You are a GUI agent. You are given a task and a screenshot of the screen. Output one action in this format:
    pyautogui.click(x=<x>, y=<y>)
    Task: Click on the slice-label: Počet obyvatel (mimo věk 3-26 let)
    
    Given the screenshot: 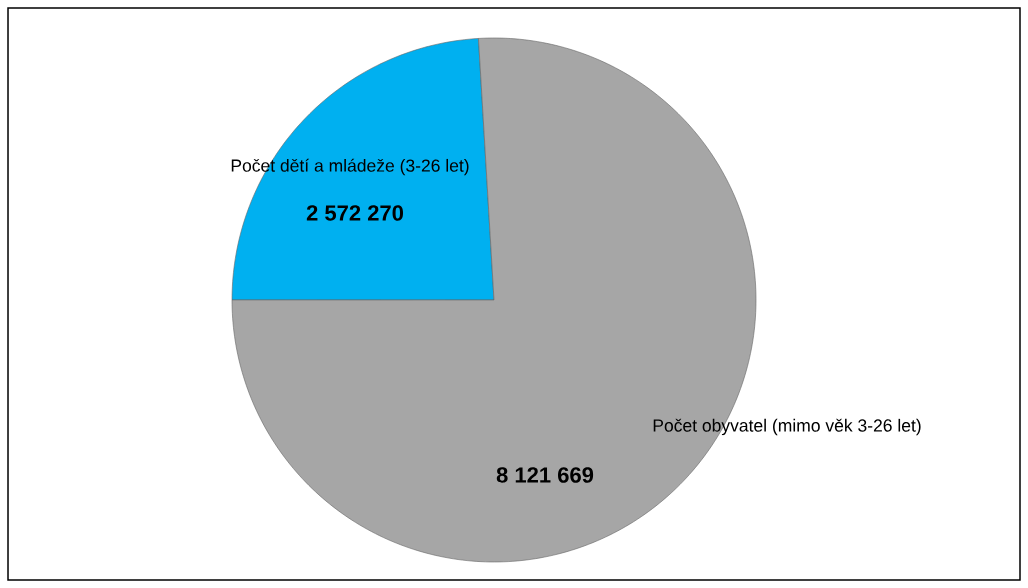 What is the action you would take?
    pyautogui.click(x=787, y=427)
    